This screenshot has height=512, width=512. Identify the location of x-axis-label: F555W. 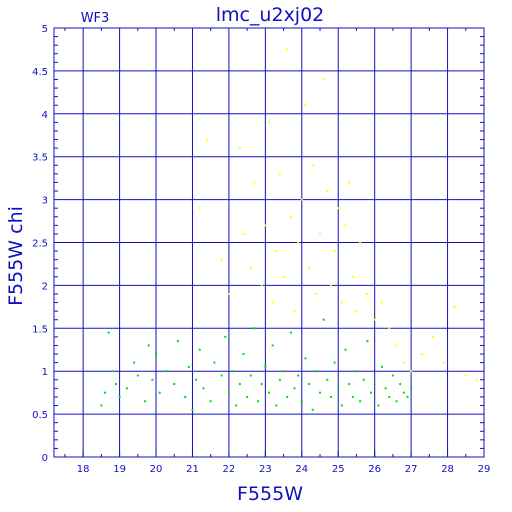
(270, 494).